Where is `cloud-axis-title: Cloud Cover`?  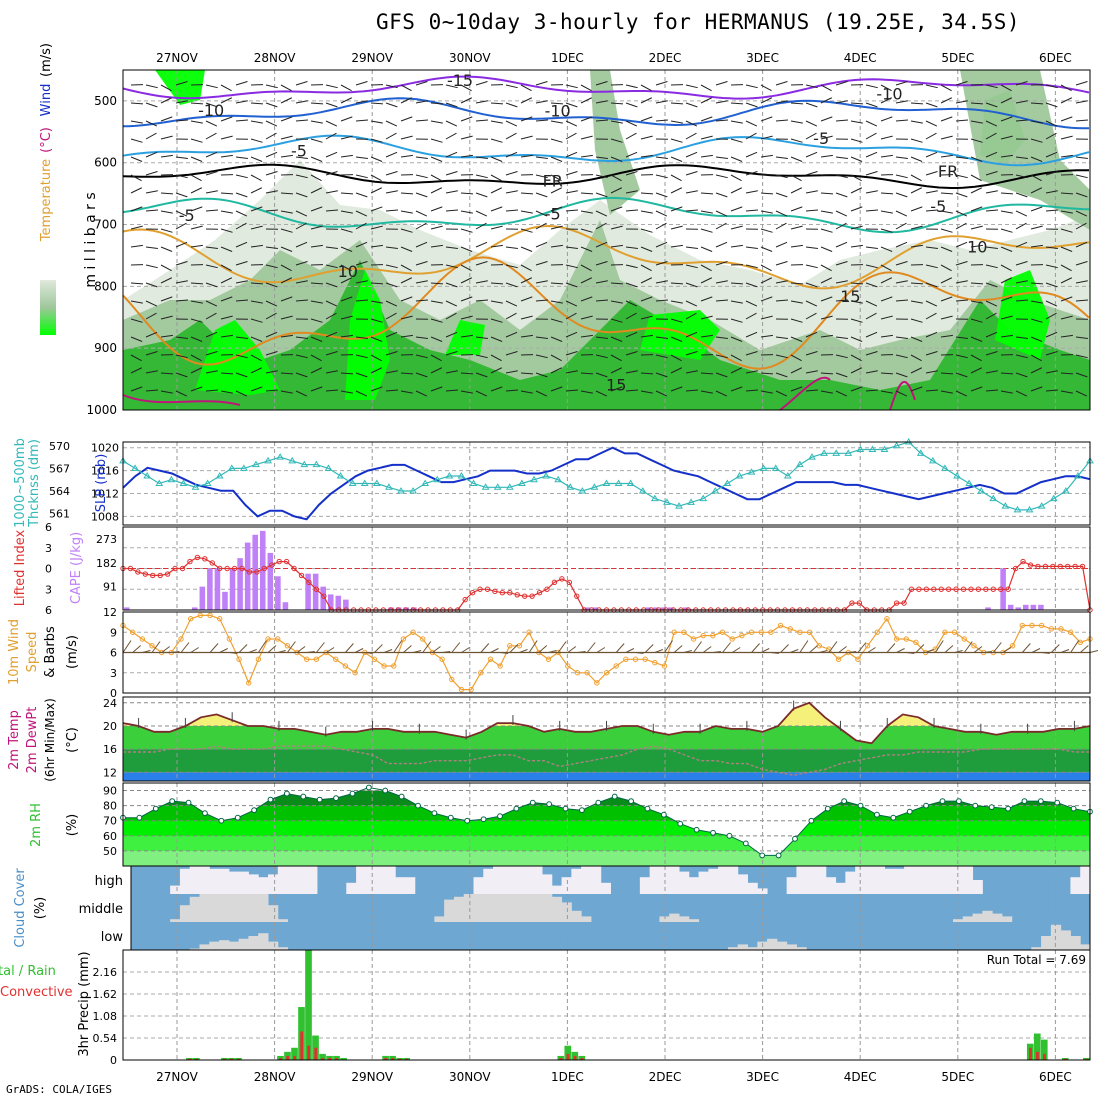
cloud-axis-title: Cloud Cover is located at coordinates (20, 908).